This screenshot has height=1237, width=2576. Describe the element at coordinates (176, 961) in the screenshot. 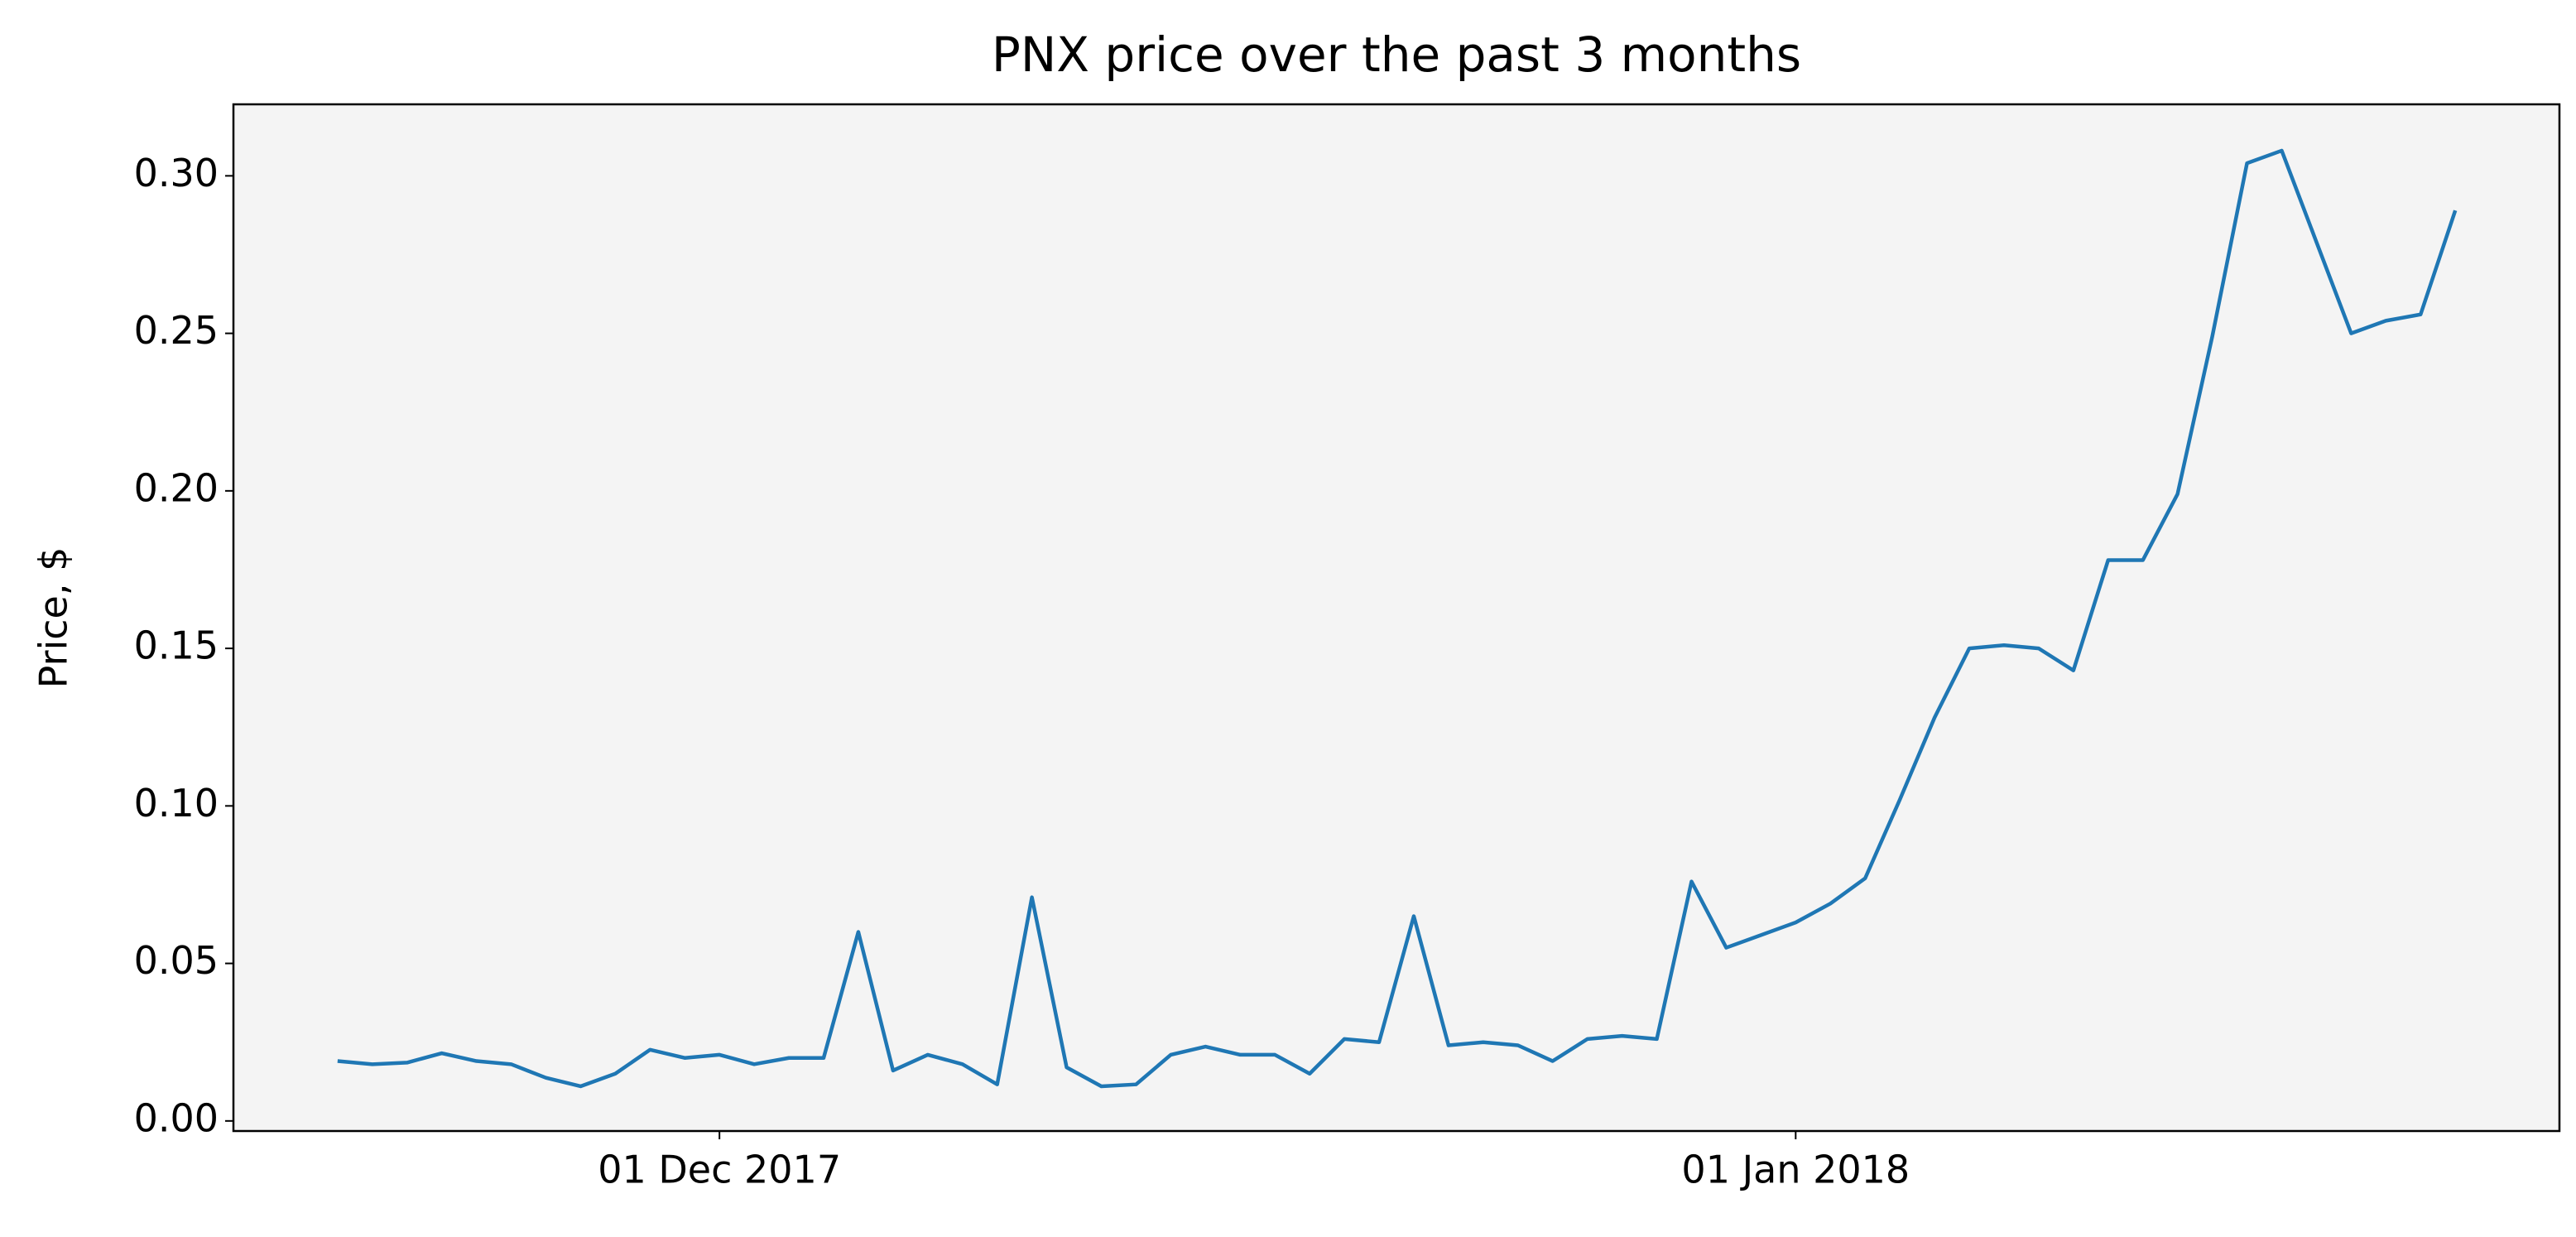

I see `y-tick-label: 0.05` at that location.